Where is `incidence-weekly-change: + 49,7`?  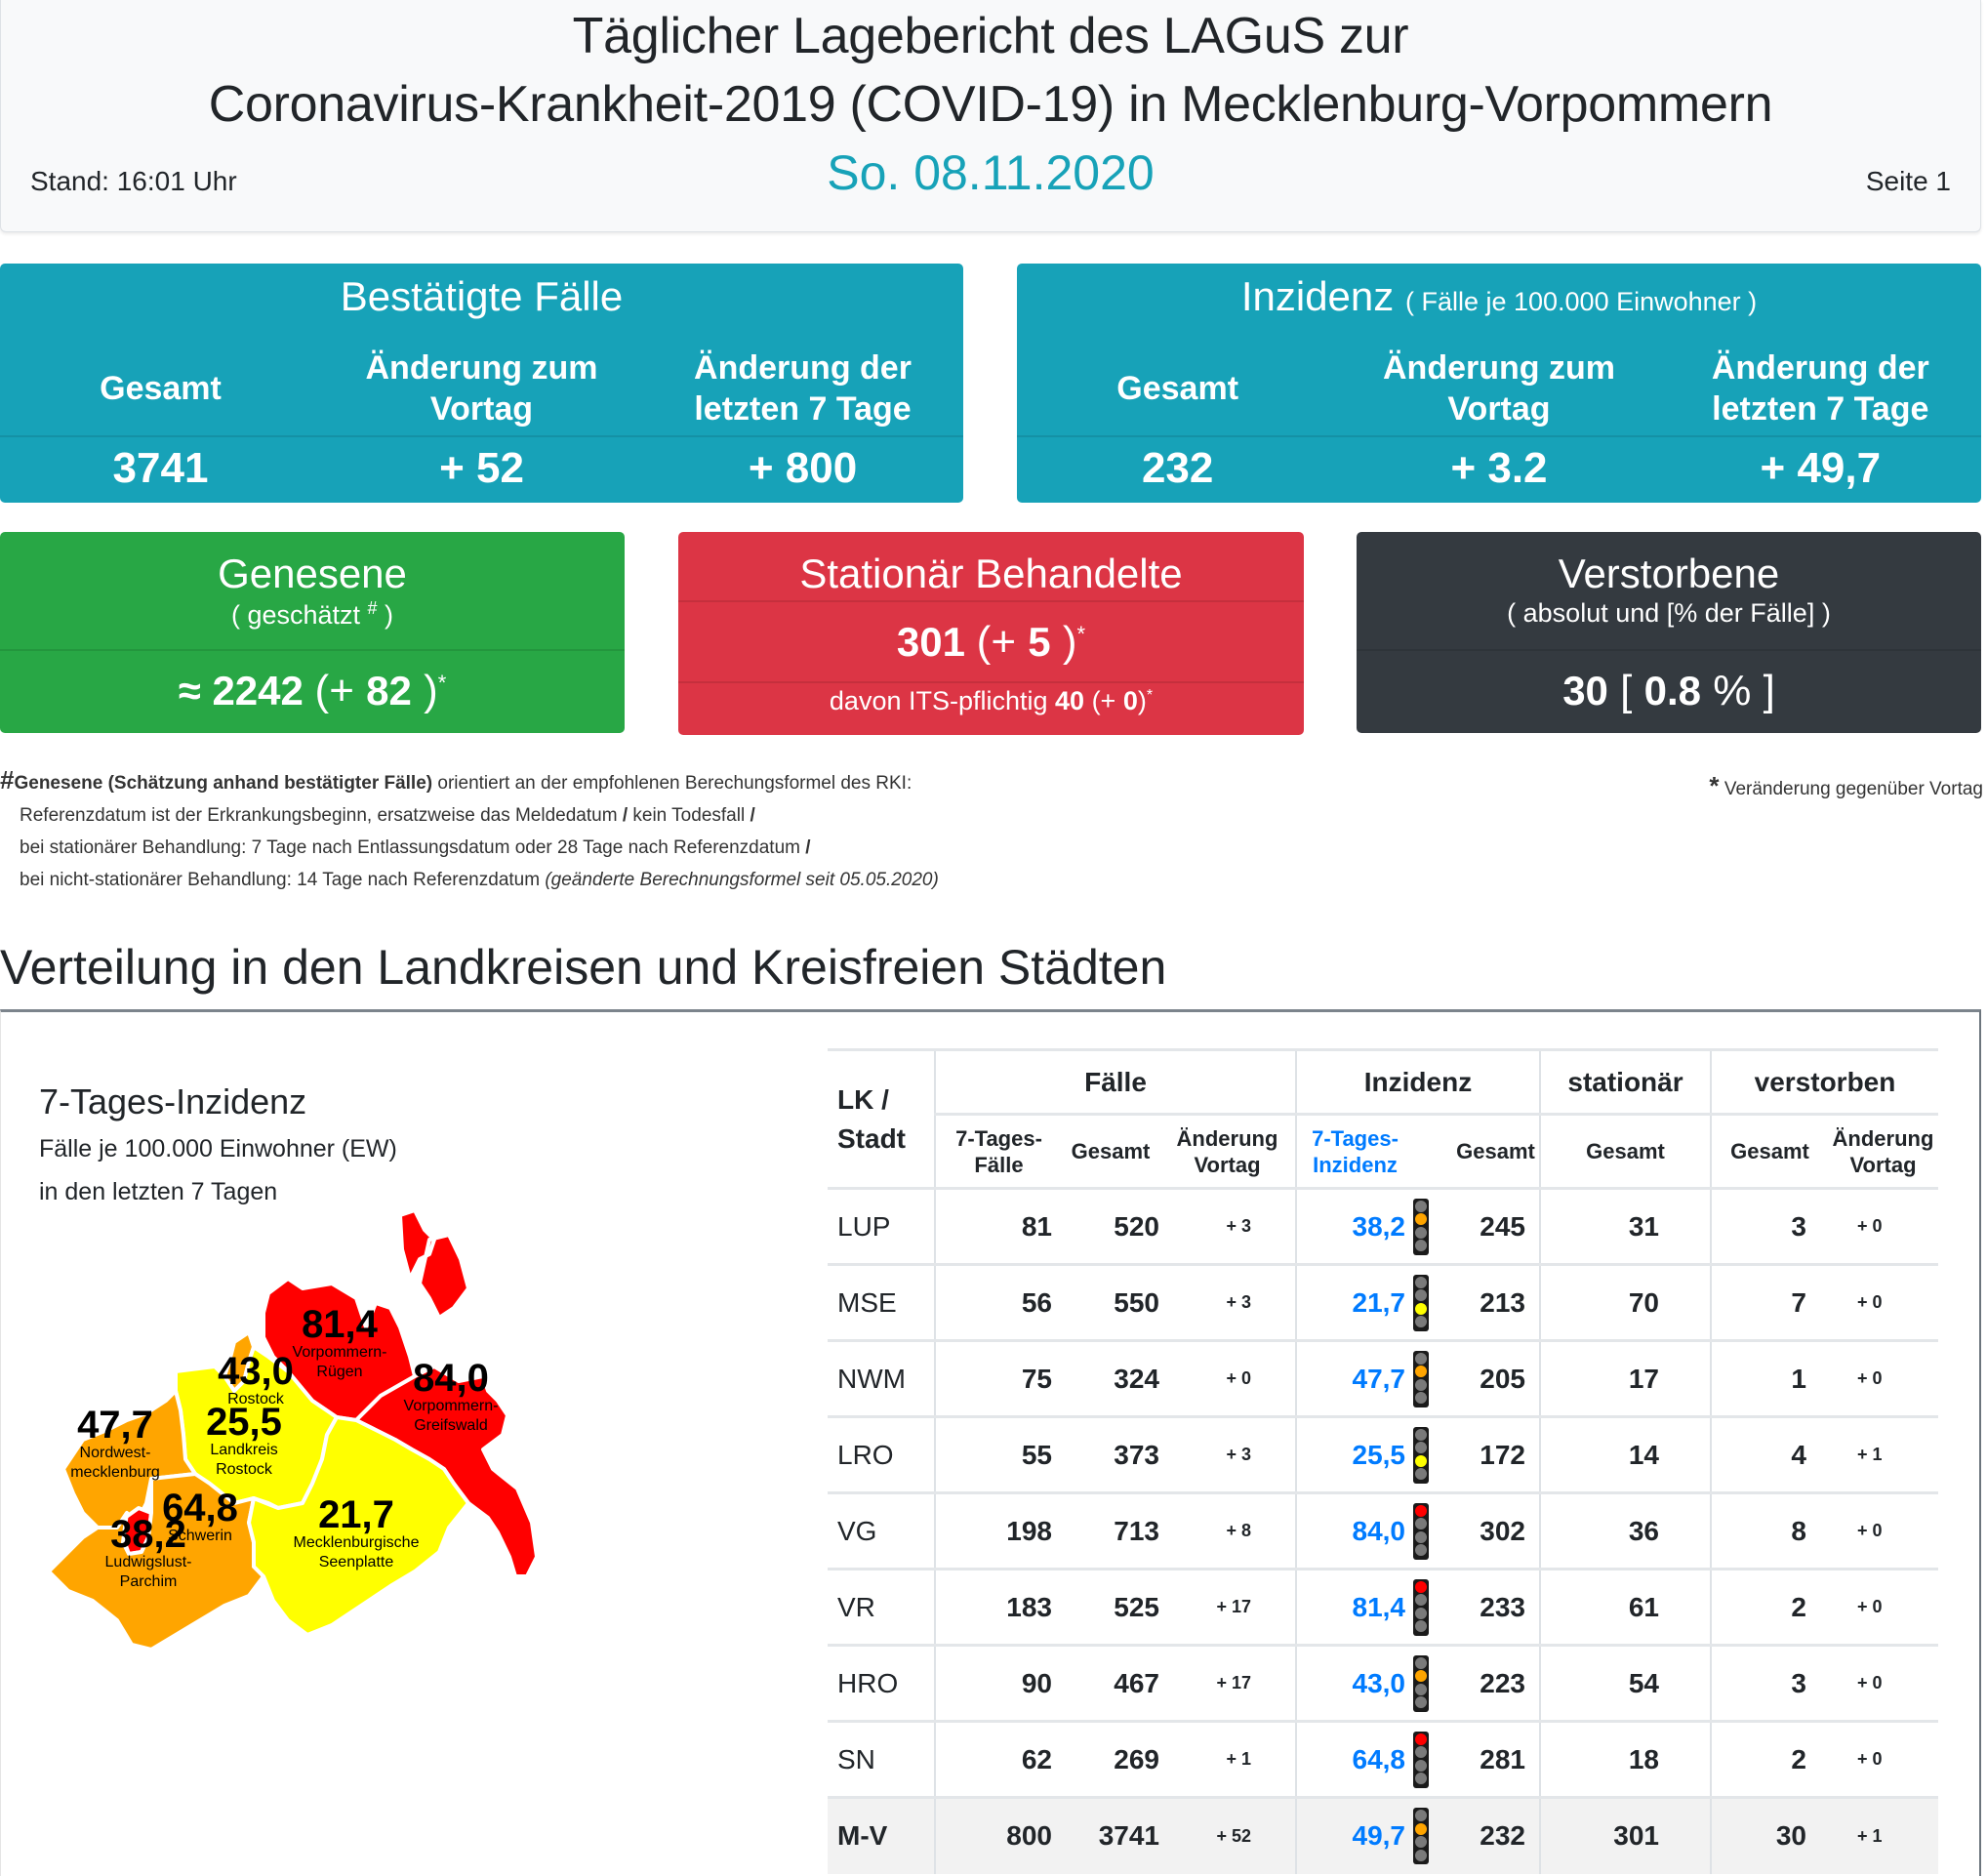
incidence-weekly-change: + 49,7 is located at coordinates (1821, 468).